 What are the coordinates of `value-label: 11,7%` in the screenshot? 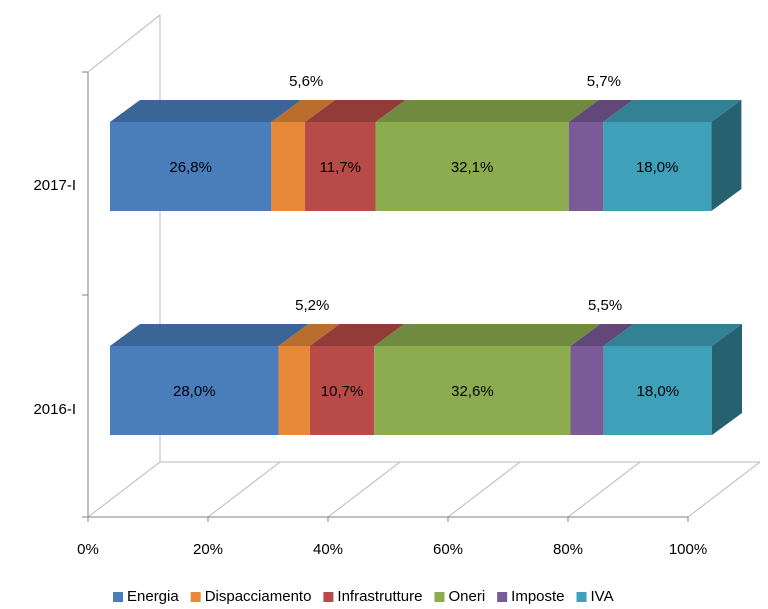 It's located at (340, 167).